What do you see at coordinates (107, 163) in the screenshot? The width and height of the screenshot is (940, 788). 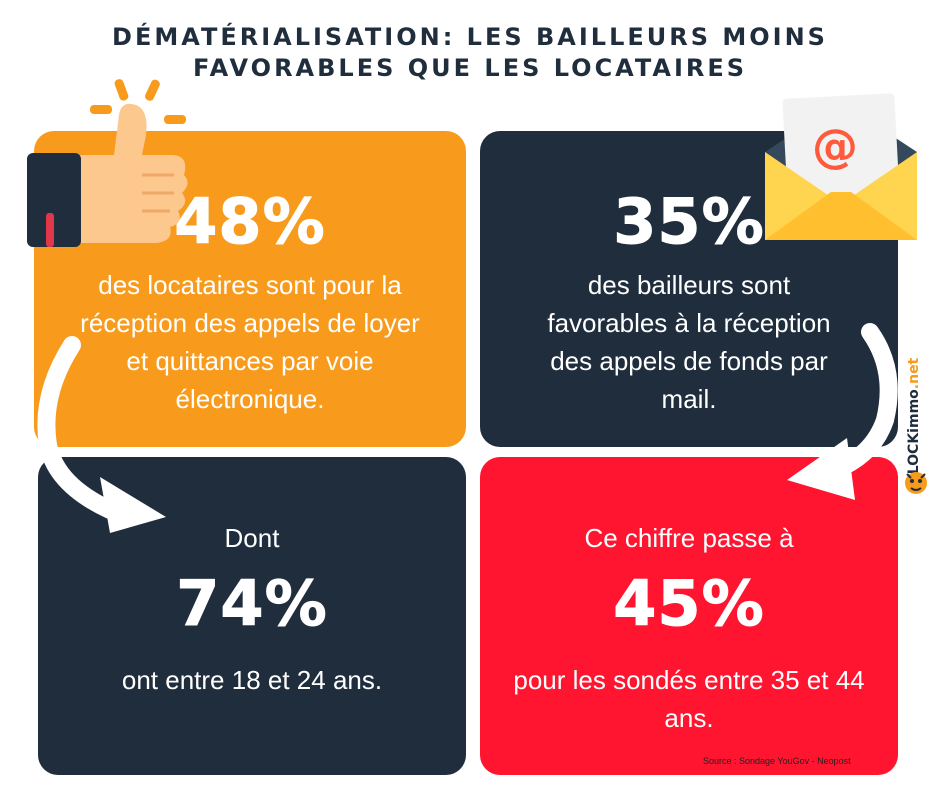 I see `thumbs-up-icon` at bounding box center [107, 163].